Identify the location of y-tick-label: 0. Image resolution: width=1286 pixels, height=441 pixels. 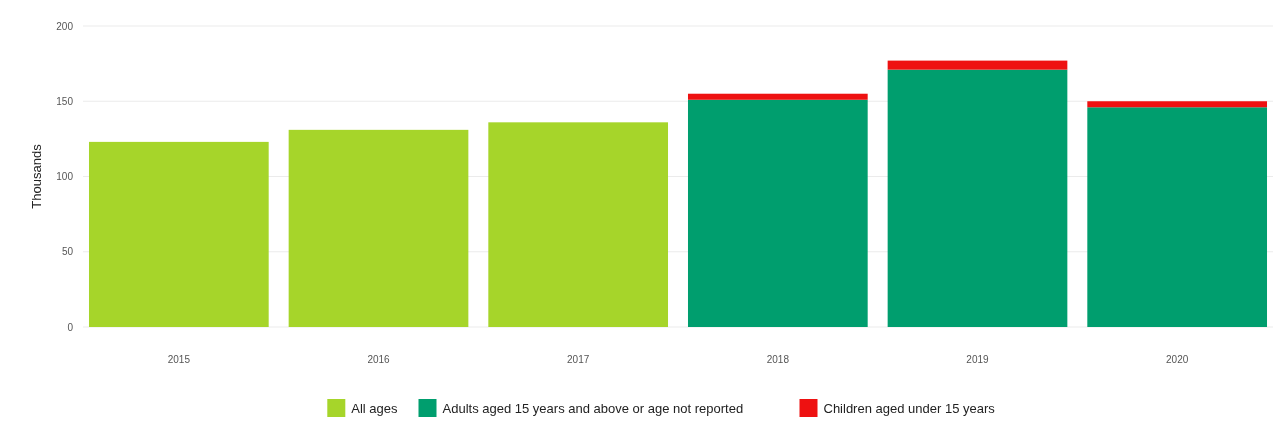
(70, 327).